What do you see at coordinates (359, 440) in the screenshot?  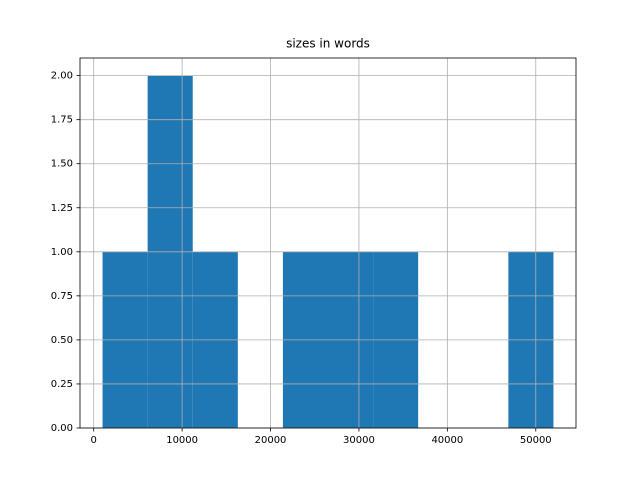 I see `x-tick-label: 30000` at bounding box center [359, 440].